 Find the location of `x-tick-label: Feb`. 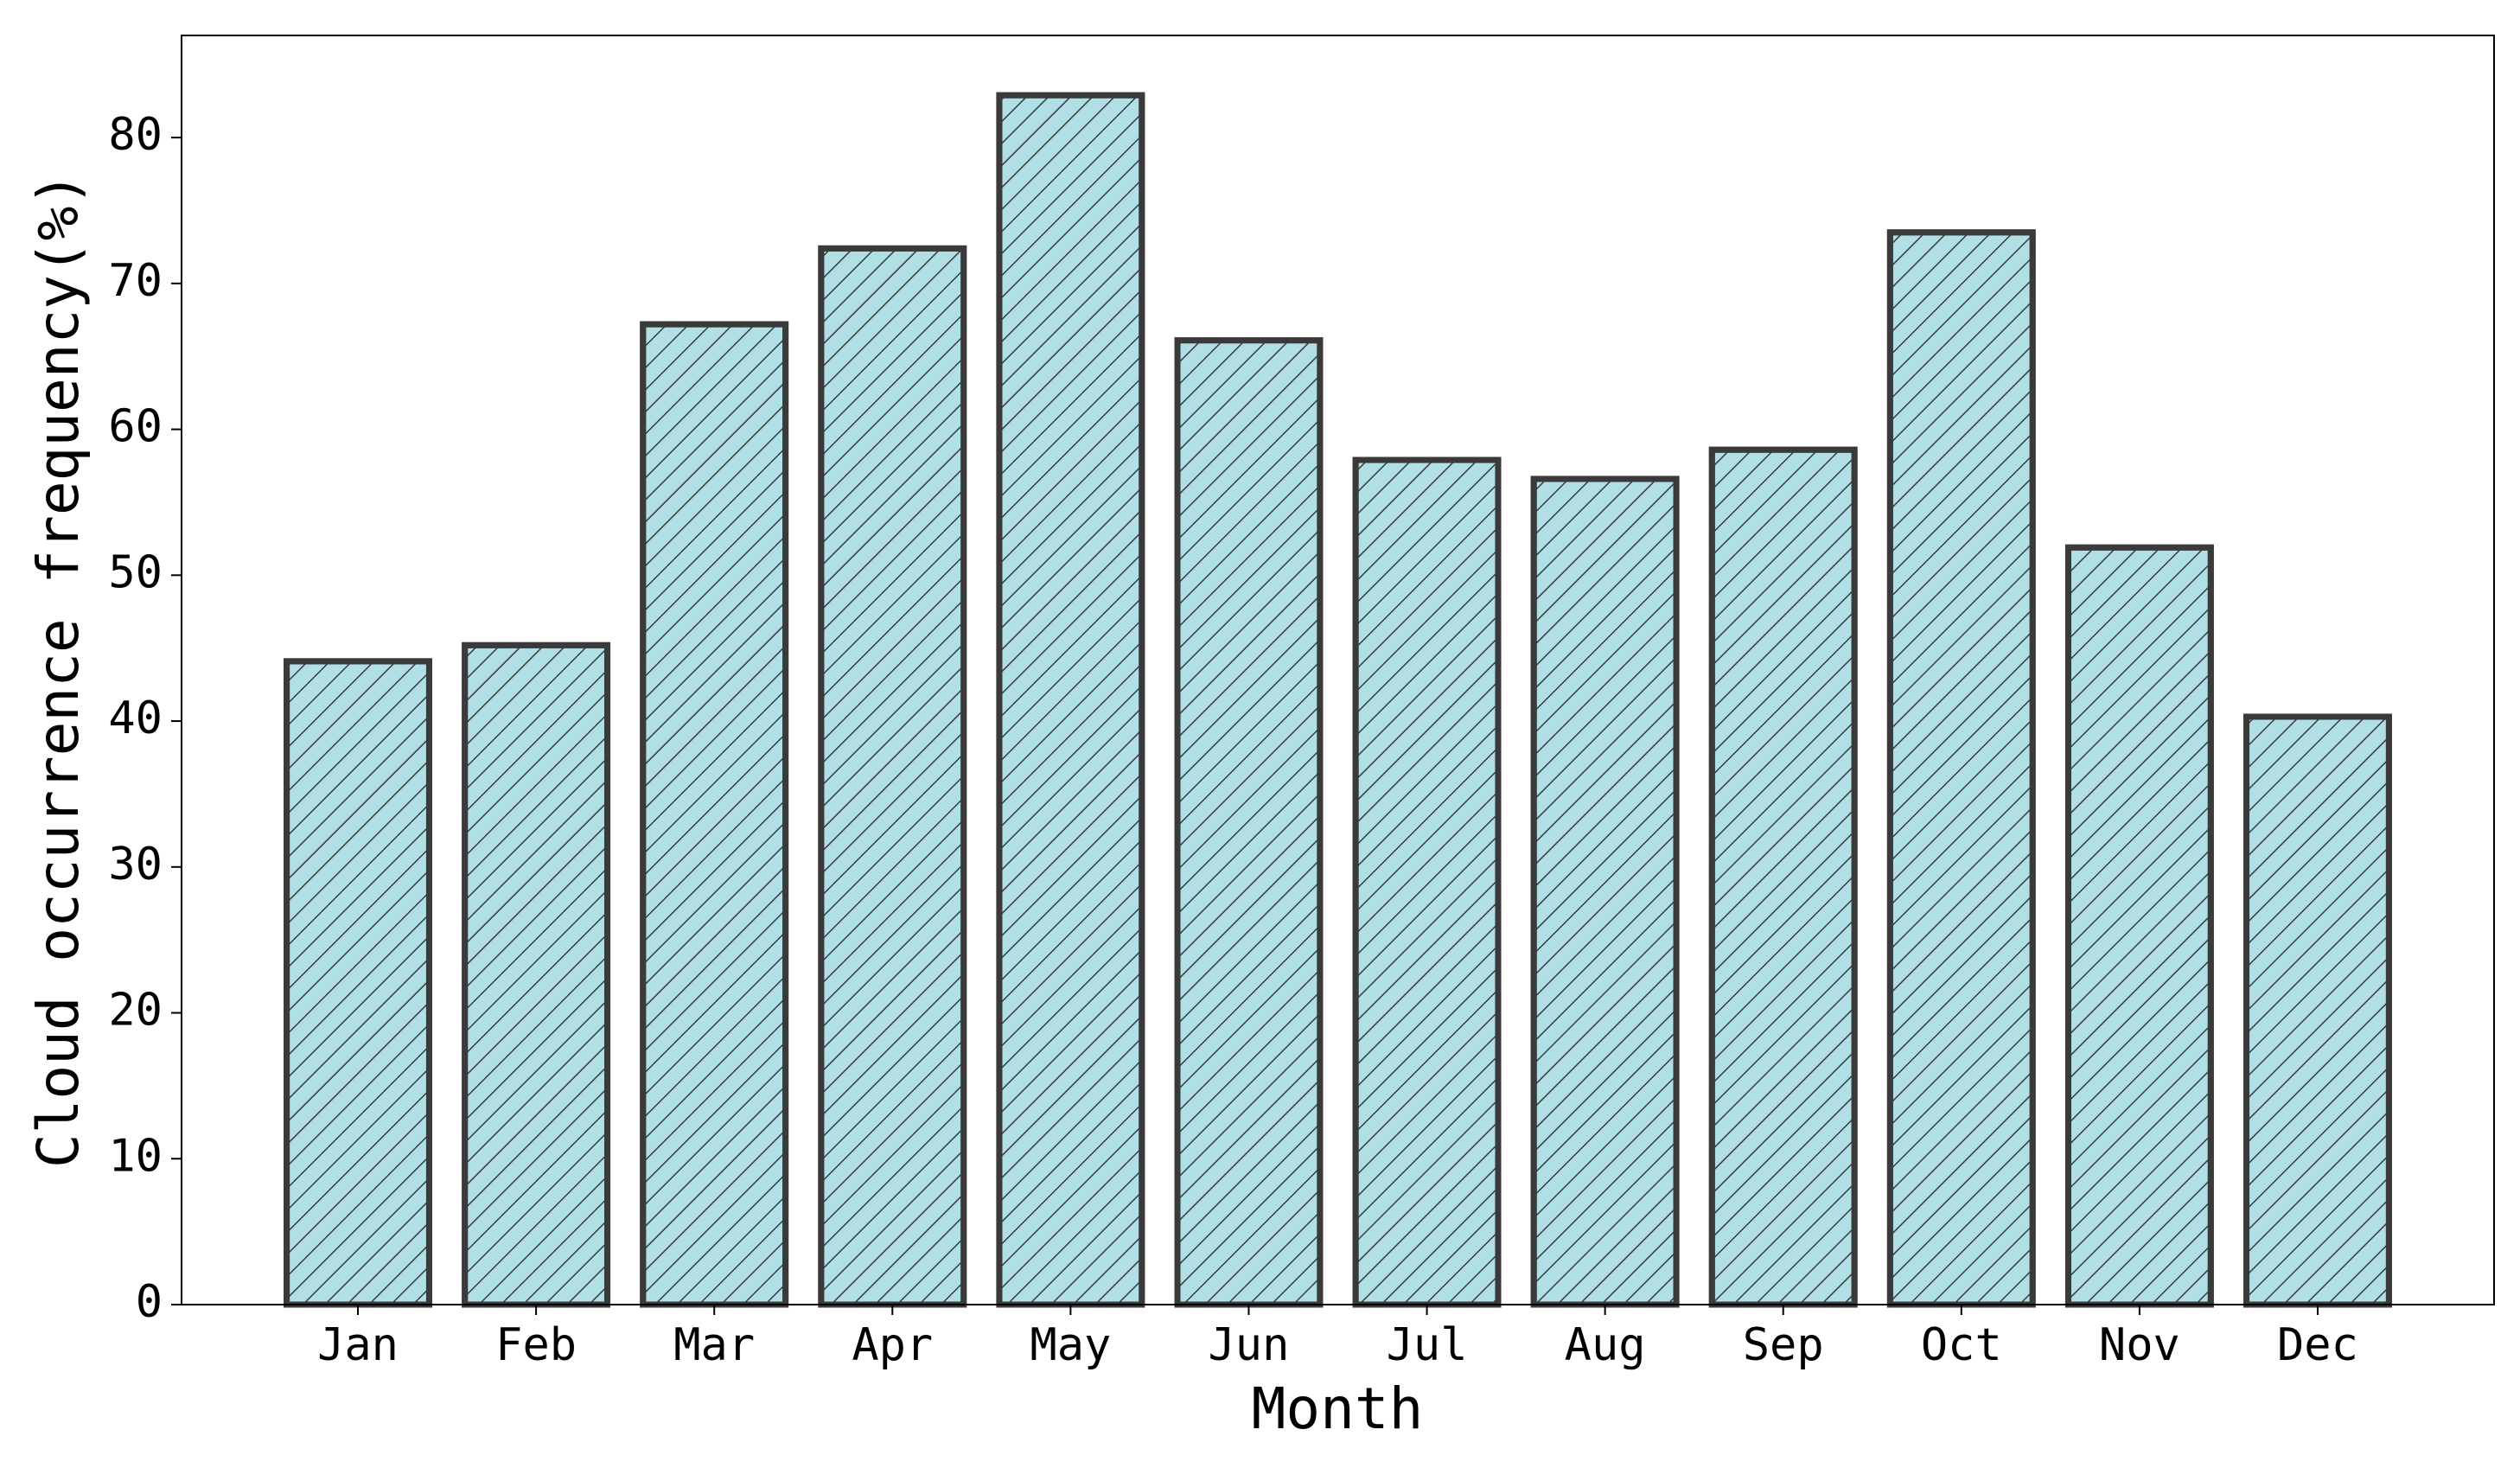

x-tick-label: Feb is located at coordinates (536, 1345).